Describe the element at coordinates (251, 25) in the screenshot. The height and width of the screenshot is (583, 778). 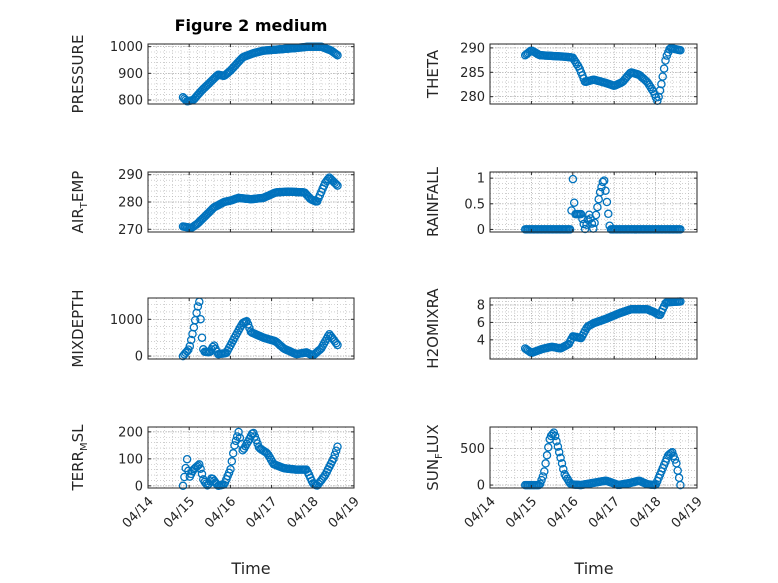
I see `figure-title: Figure 2 medium` at that location.